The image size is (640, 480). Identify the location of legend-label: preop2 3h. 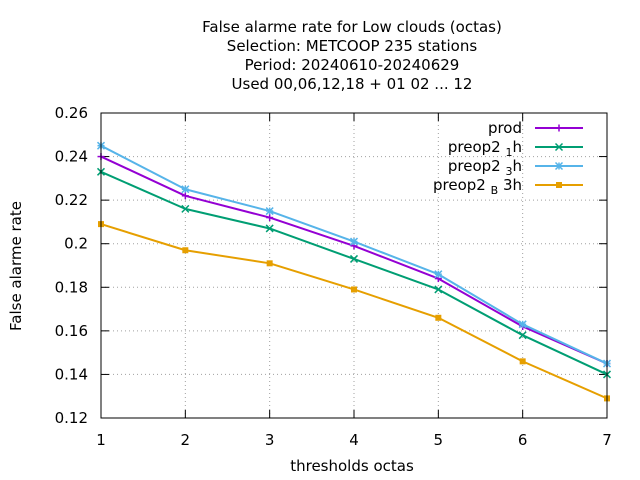
(485, 167).